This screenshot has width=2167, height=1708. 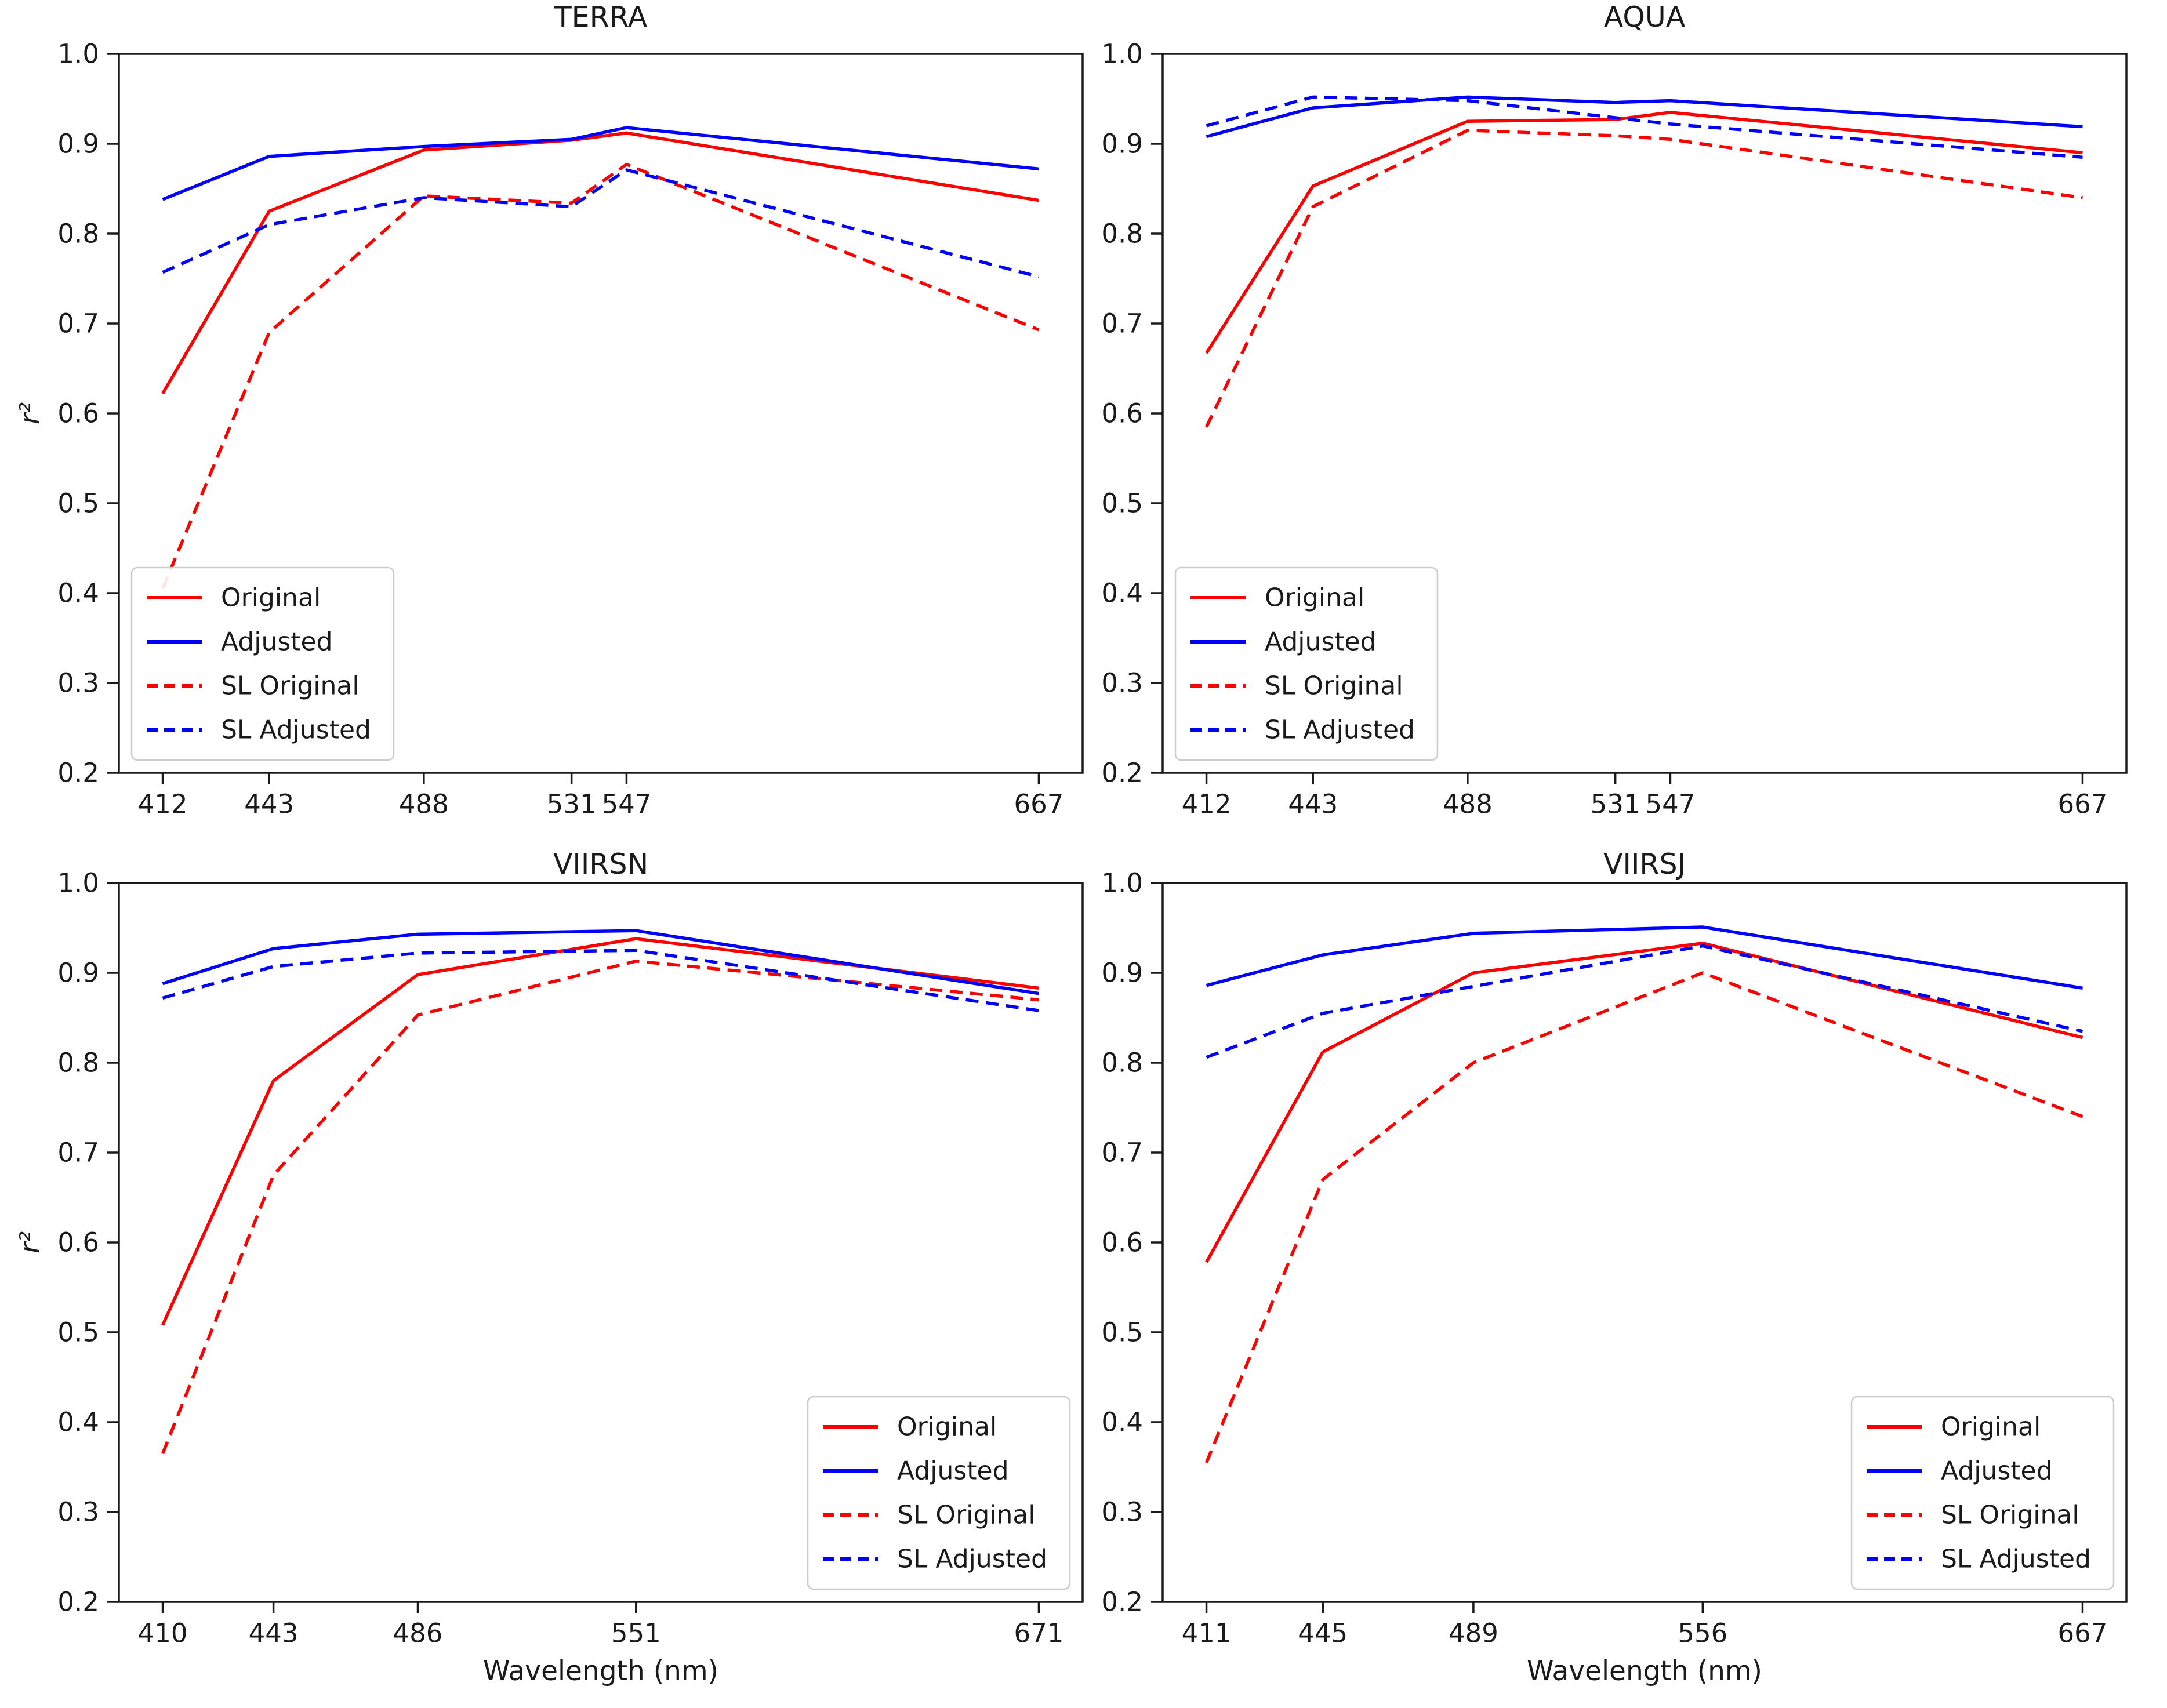 What do you see at coordinates (1473, 1633) in the screenshot?
I see `x-tick-label: 489` at bounding box center [1473, 1633].